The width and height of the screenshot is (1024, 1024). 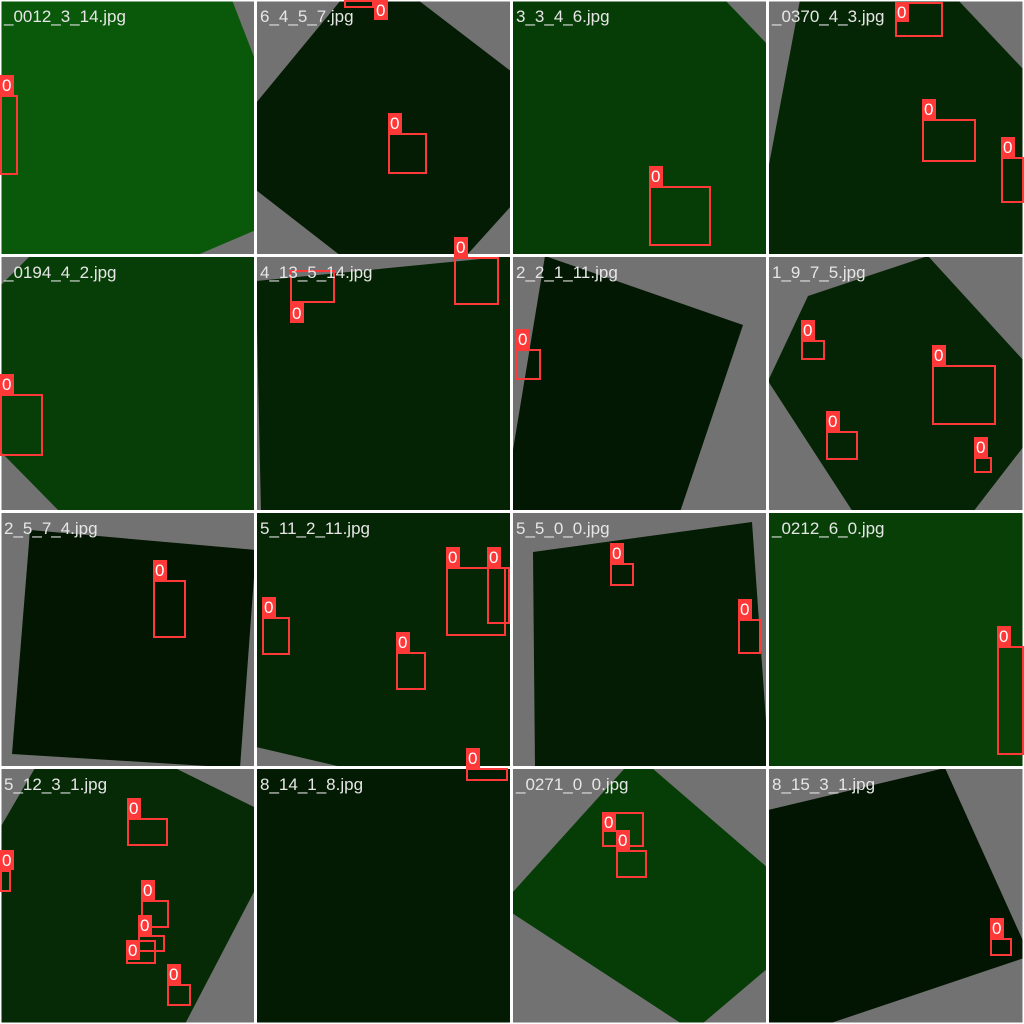 I want to click on tile-boxes: 0 0 0 0, so click(x=898, y=396).